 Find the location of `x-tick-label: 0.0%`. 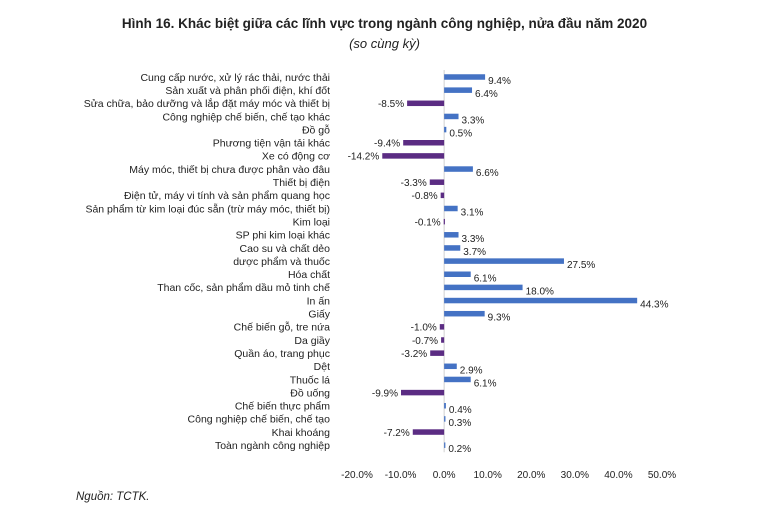

x-tick-label: 0.0% is located at coordinates (444, 475).